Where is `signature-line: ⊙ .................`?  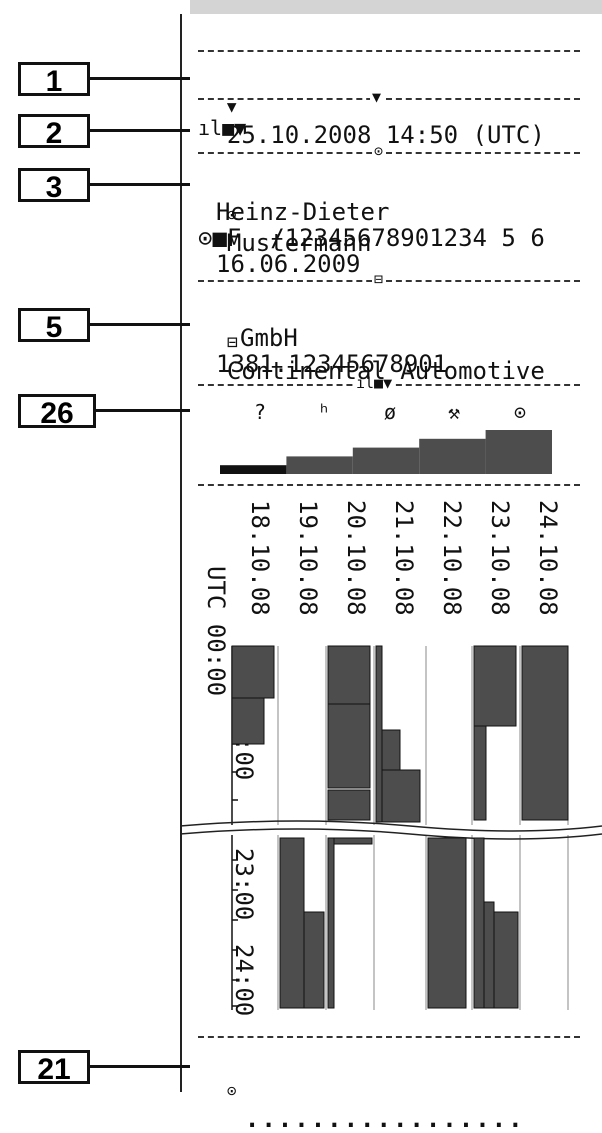 signature-line: ⊙ ................. is located at coordinates (361, 1089).